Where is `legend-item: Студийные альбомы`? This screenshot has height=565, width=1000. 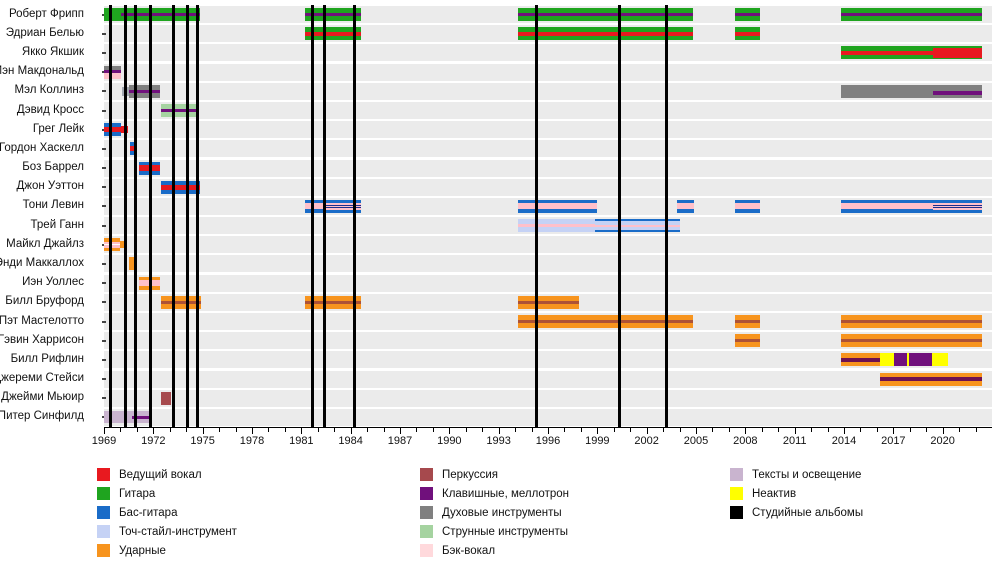 legend-item: Студийные альбомы is located at coordinates (796, 512).